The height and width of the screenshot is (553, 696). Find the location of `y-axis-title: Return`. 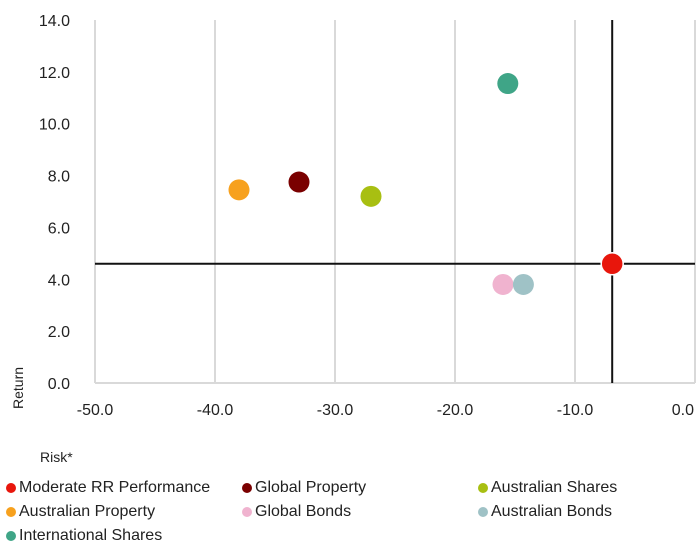

y-axis-title: Return is located at coordinates (18, 388).